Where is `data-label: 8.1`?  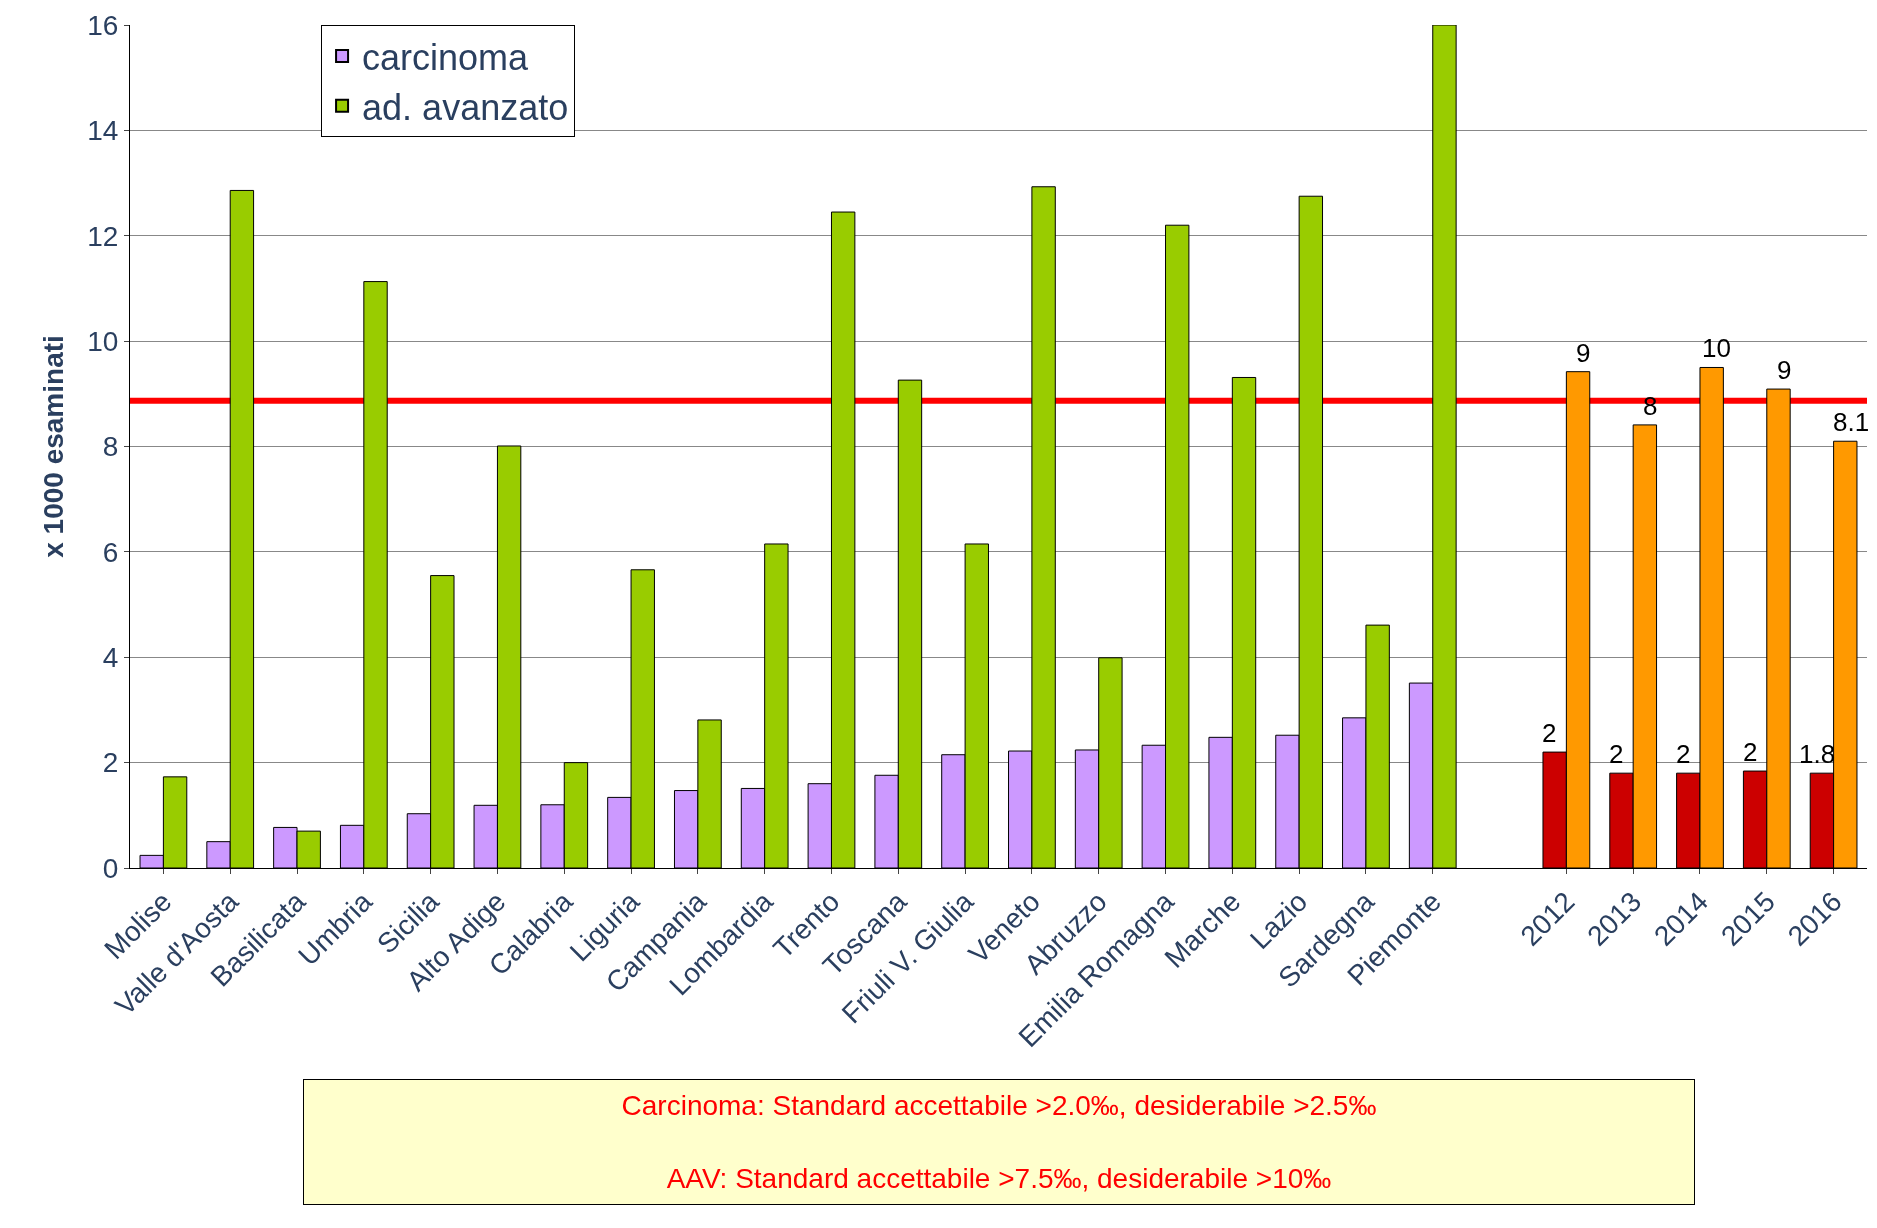
data-label: 8.1 is located at coordinates (1851, 422).